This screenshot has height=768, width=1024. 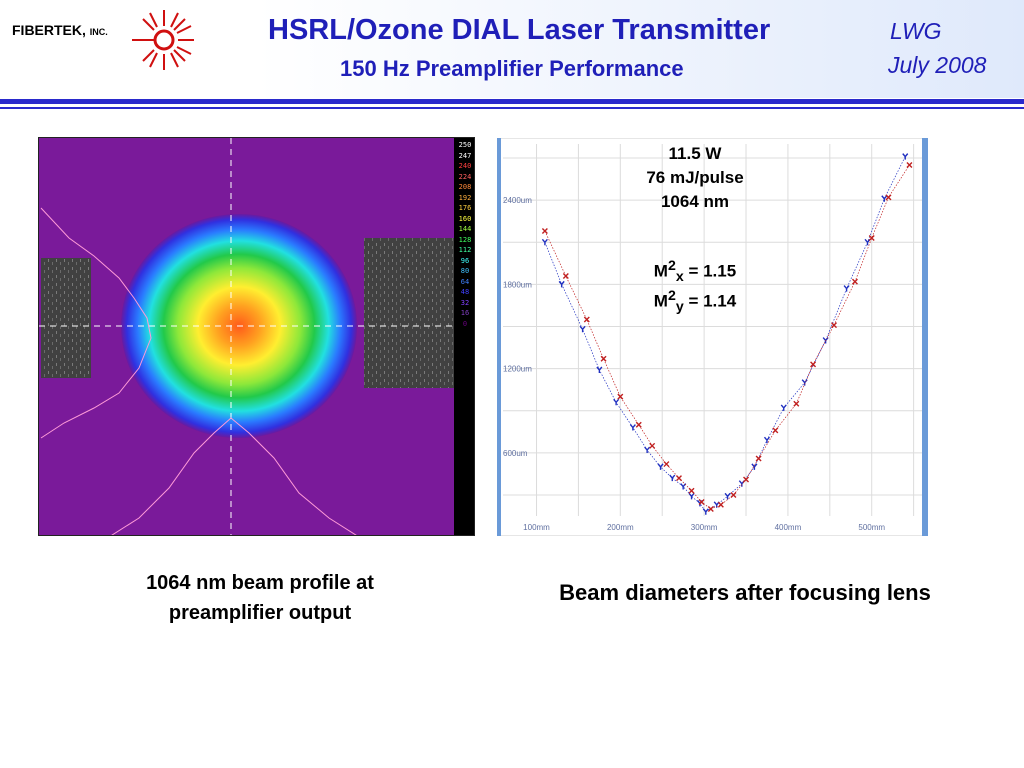 I want to click on chart-left-edge, so click(x=499, y=337).